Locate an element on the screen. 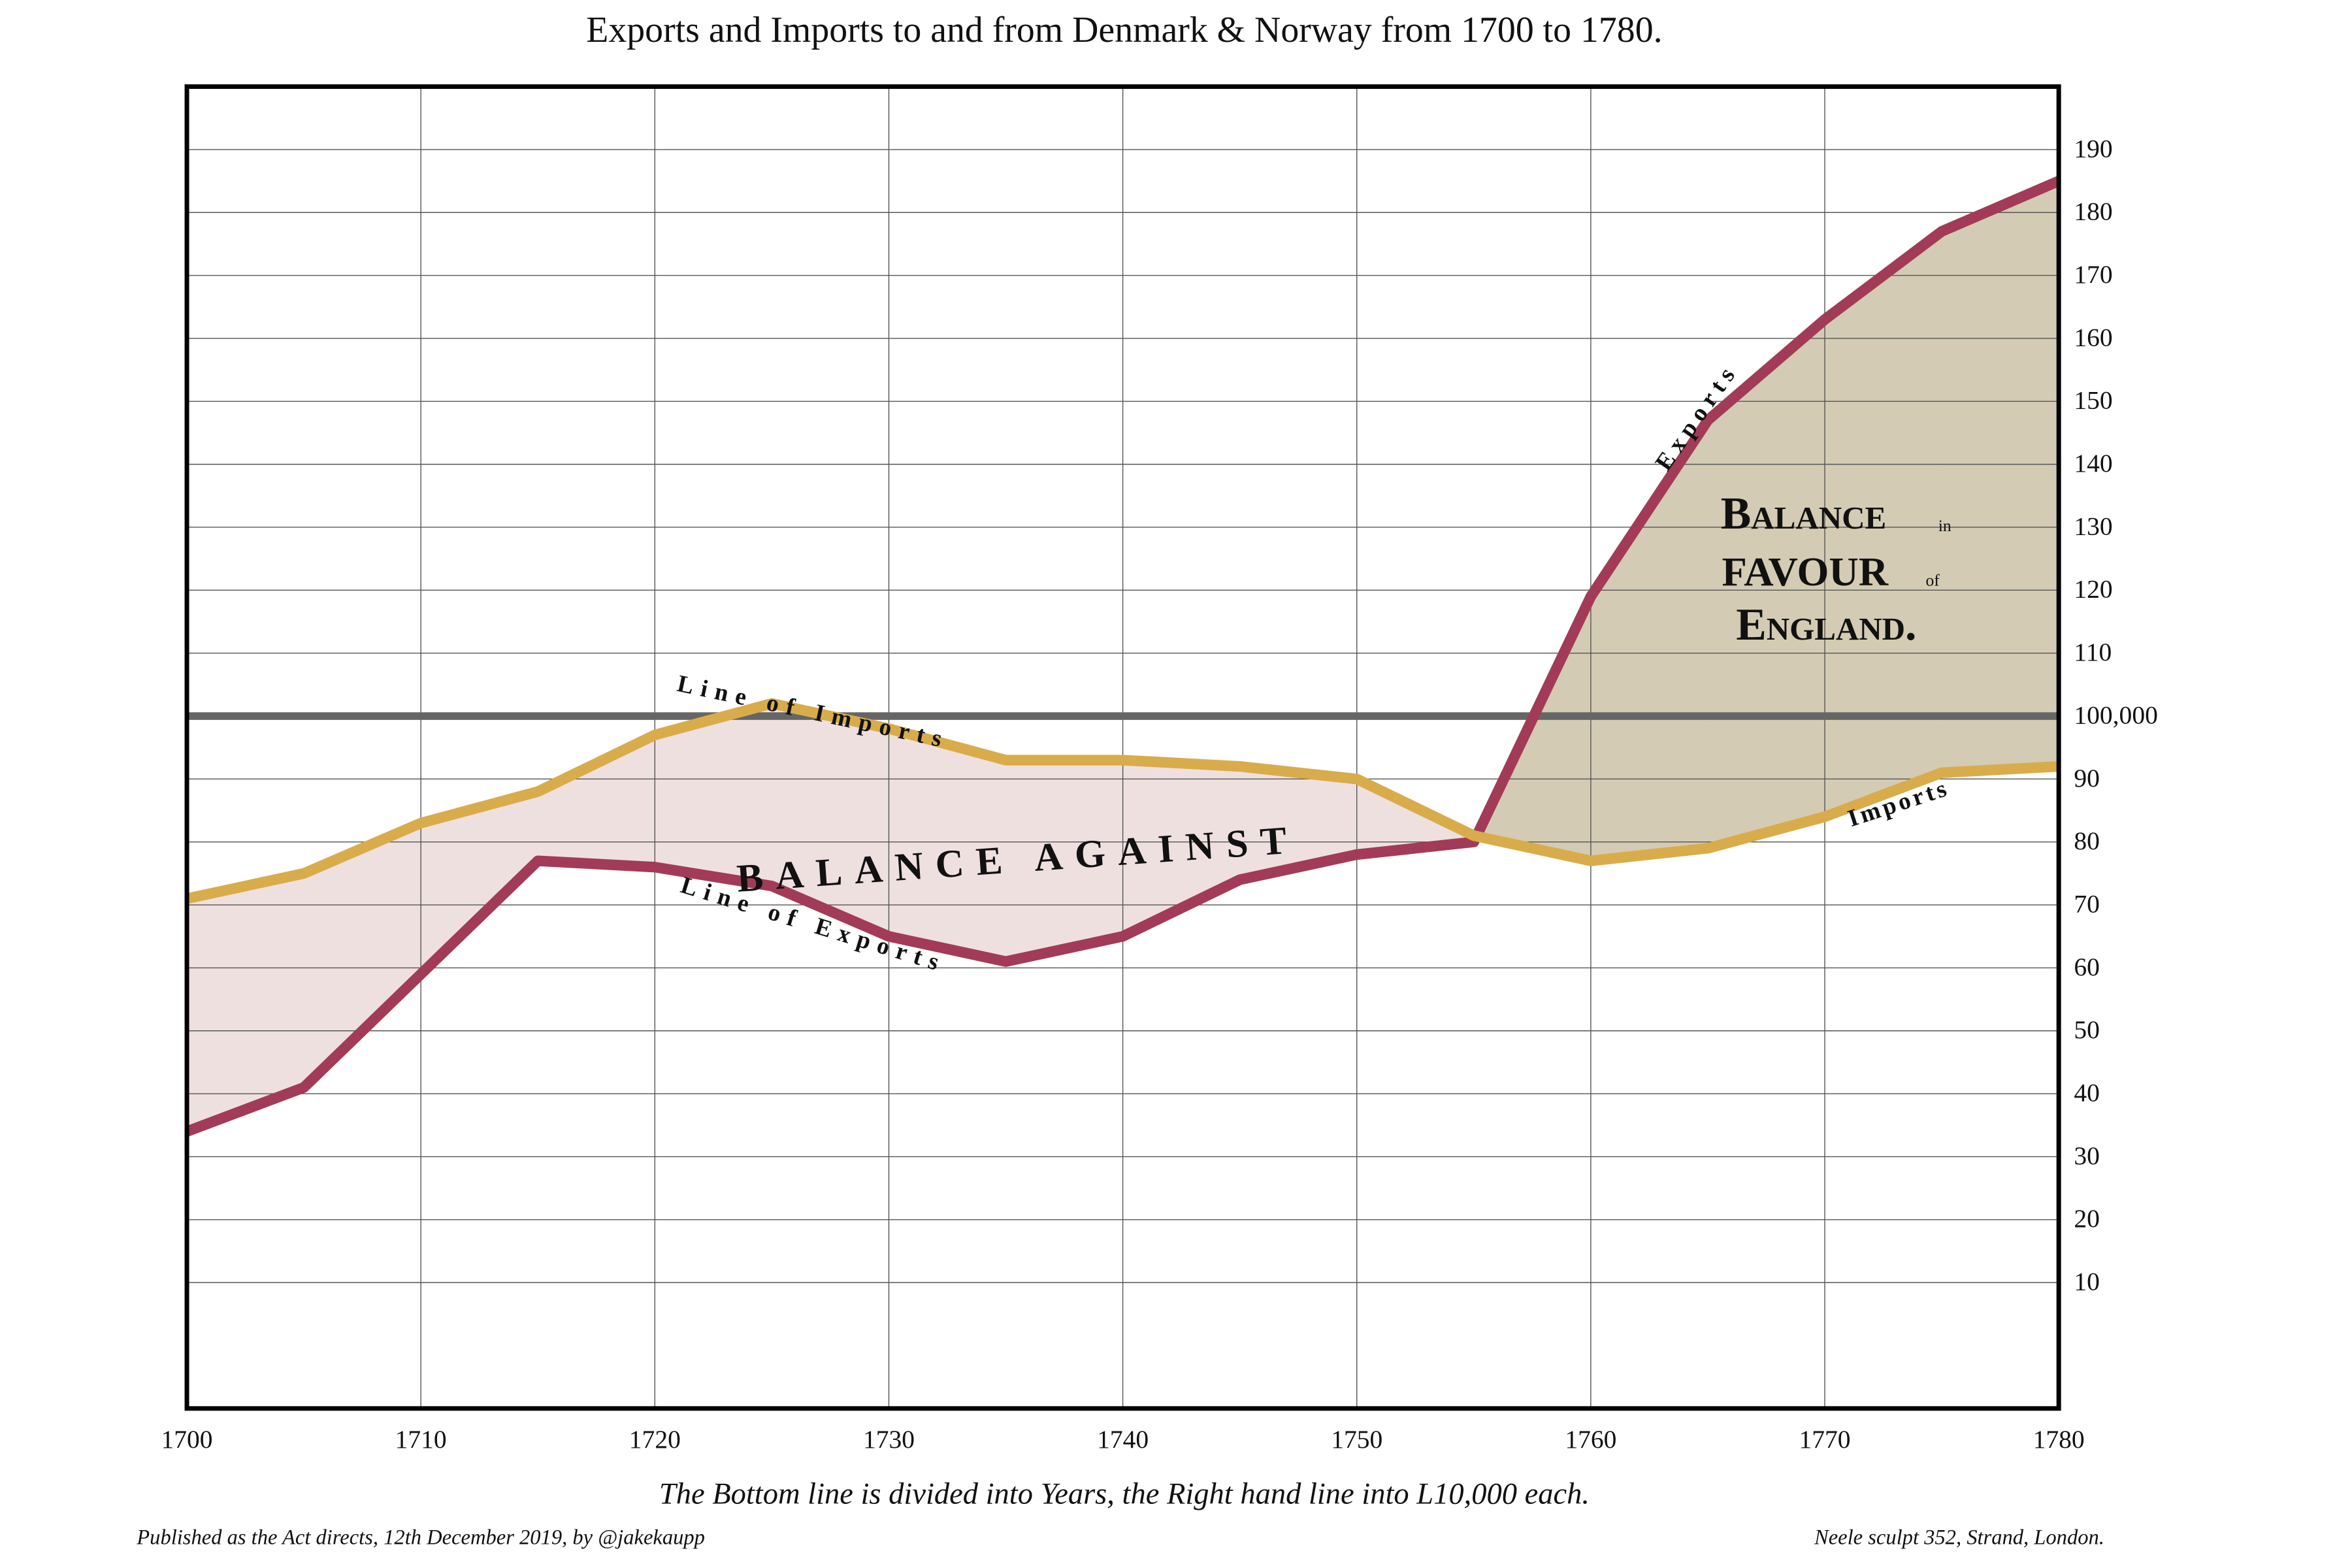 This screenshot has width=2352, height=1568. credit: Neele sculpt 352, Strand, London. is located at coordinates (1959, 1537).